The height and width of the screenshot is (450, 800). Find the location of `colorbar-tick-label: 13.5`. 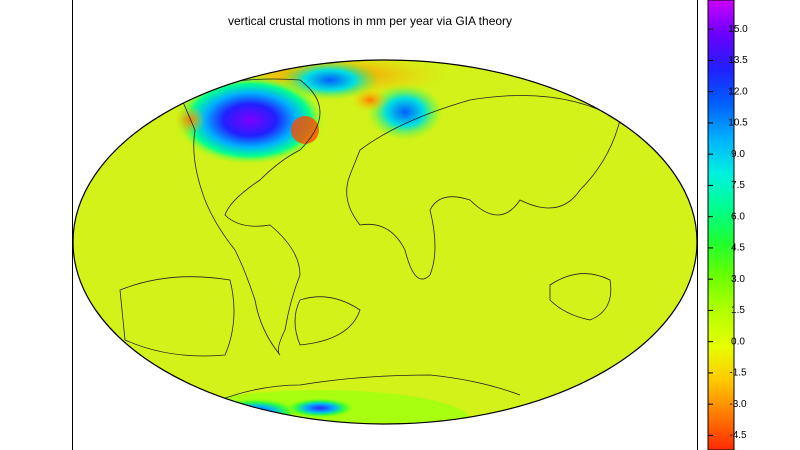

colorbar-tick-label: 13.5 is located at coordinates (738, 60).